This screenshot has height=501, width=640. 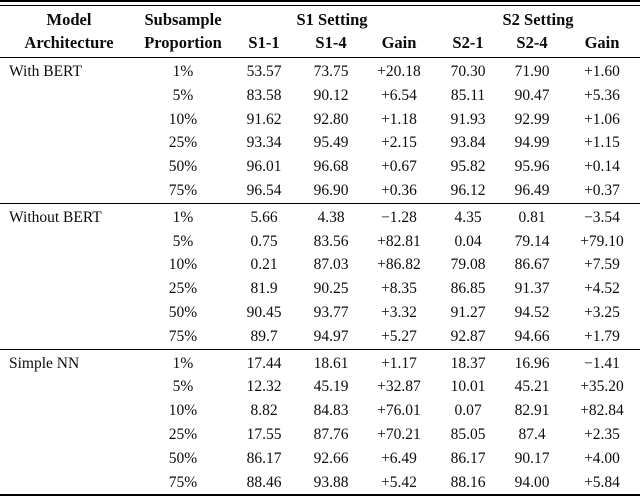 I want to click on s2-4-cell: 16.96, so click(x=532, y=362).